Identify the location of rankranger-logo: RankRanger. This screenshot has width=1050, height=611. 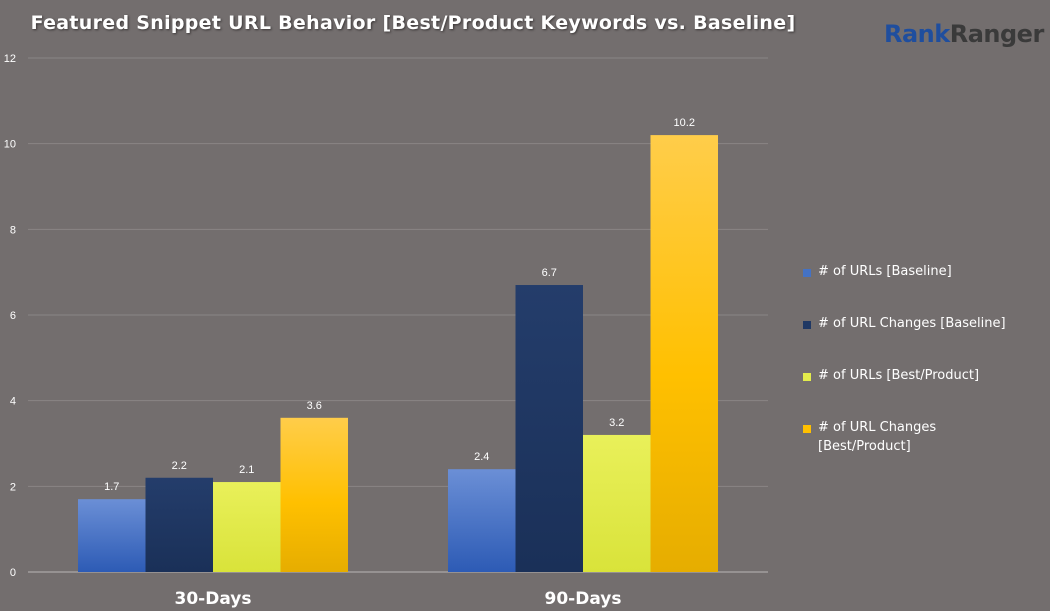
(964, 34).